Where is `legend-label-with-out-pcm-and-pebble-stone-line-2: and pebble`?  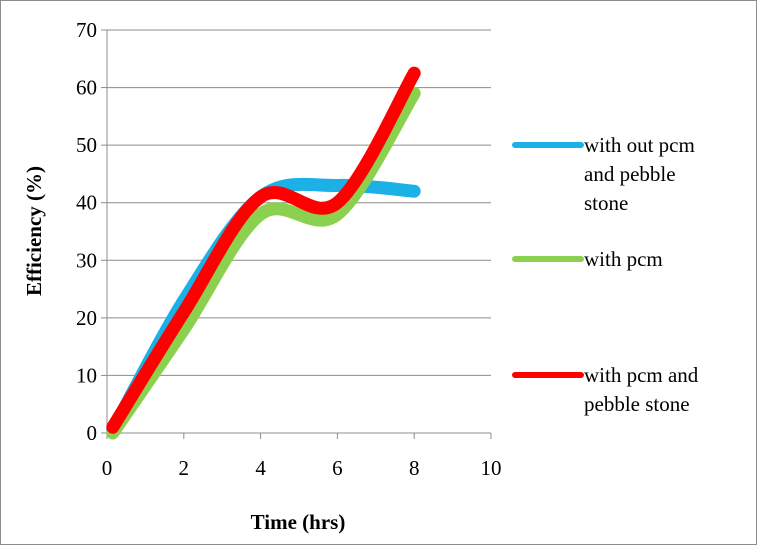
legend-label-with-out-pcm-and-pebble-stone-line-2: and pebble is located at coordinates (630, 174).